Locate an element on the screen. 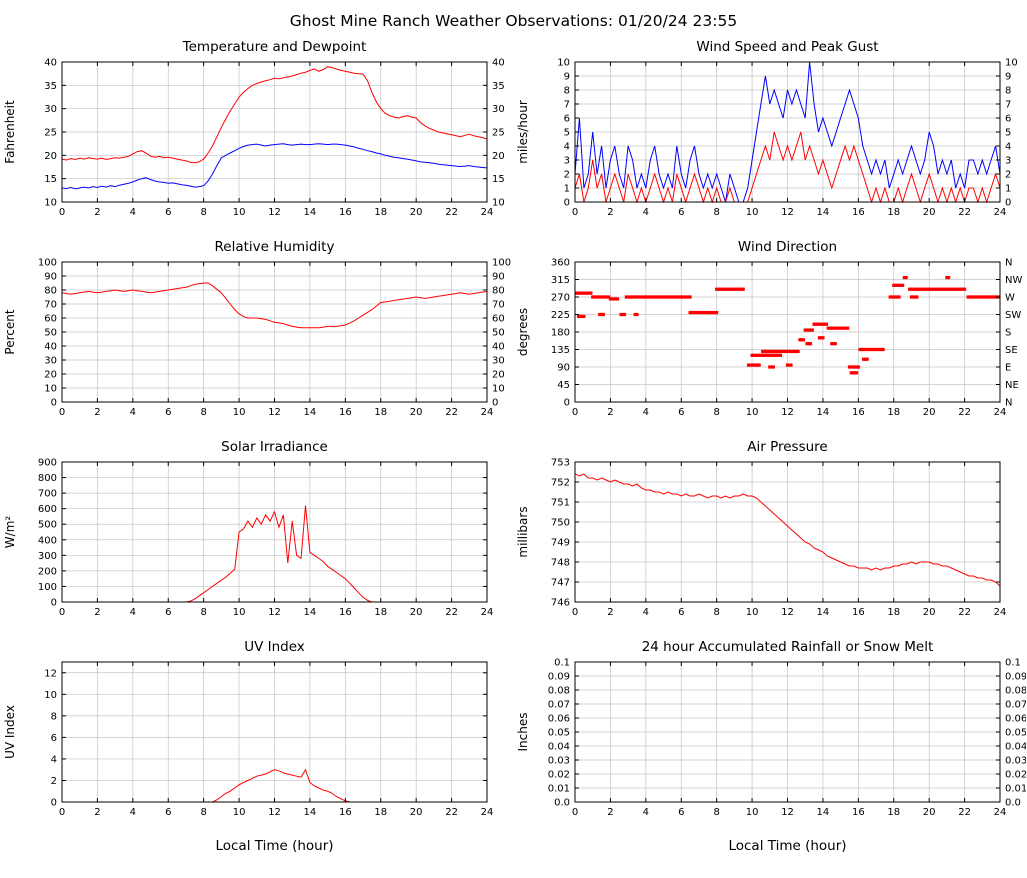 This screenshot has height=878, width=1027. svg-text: 16 is located at coordinates (858, 212).